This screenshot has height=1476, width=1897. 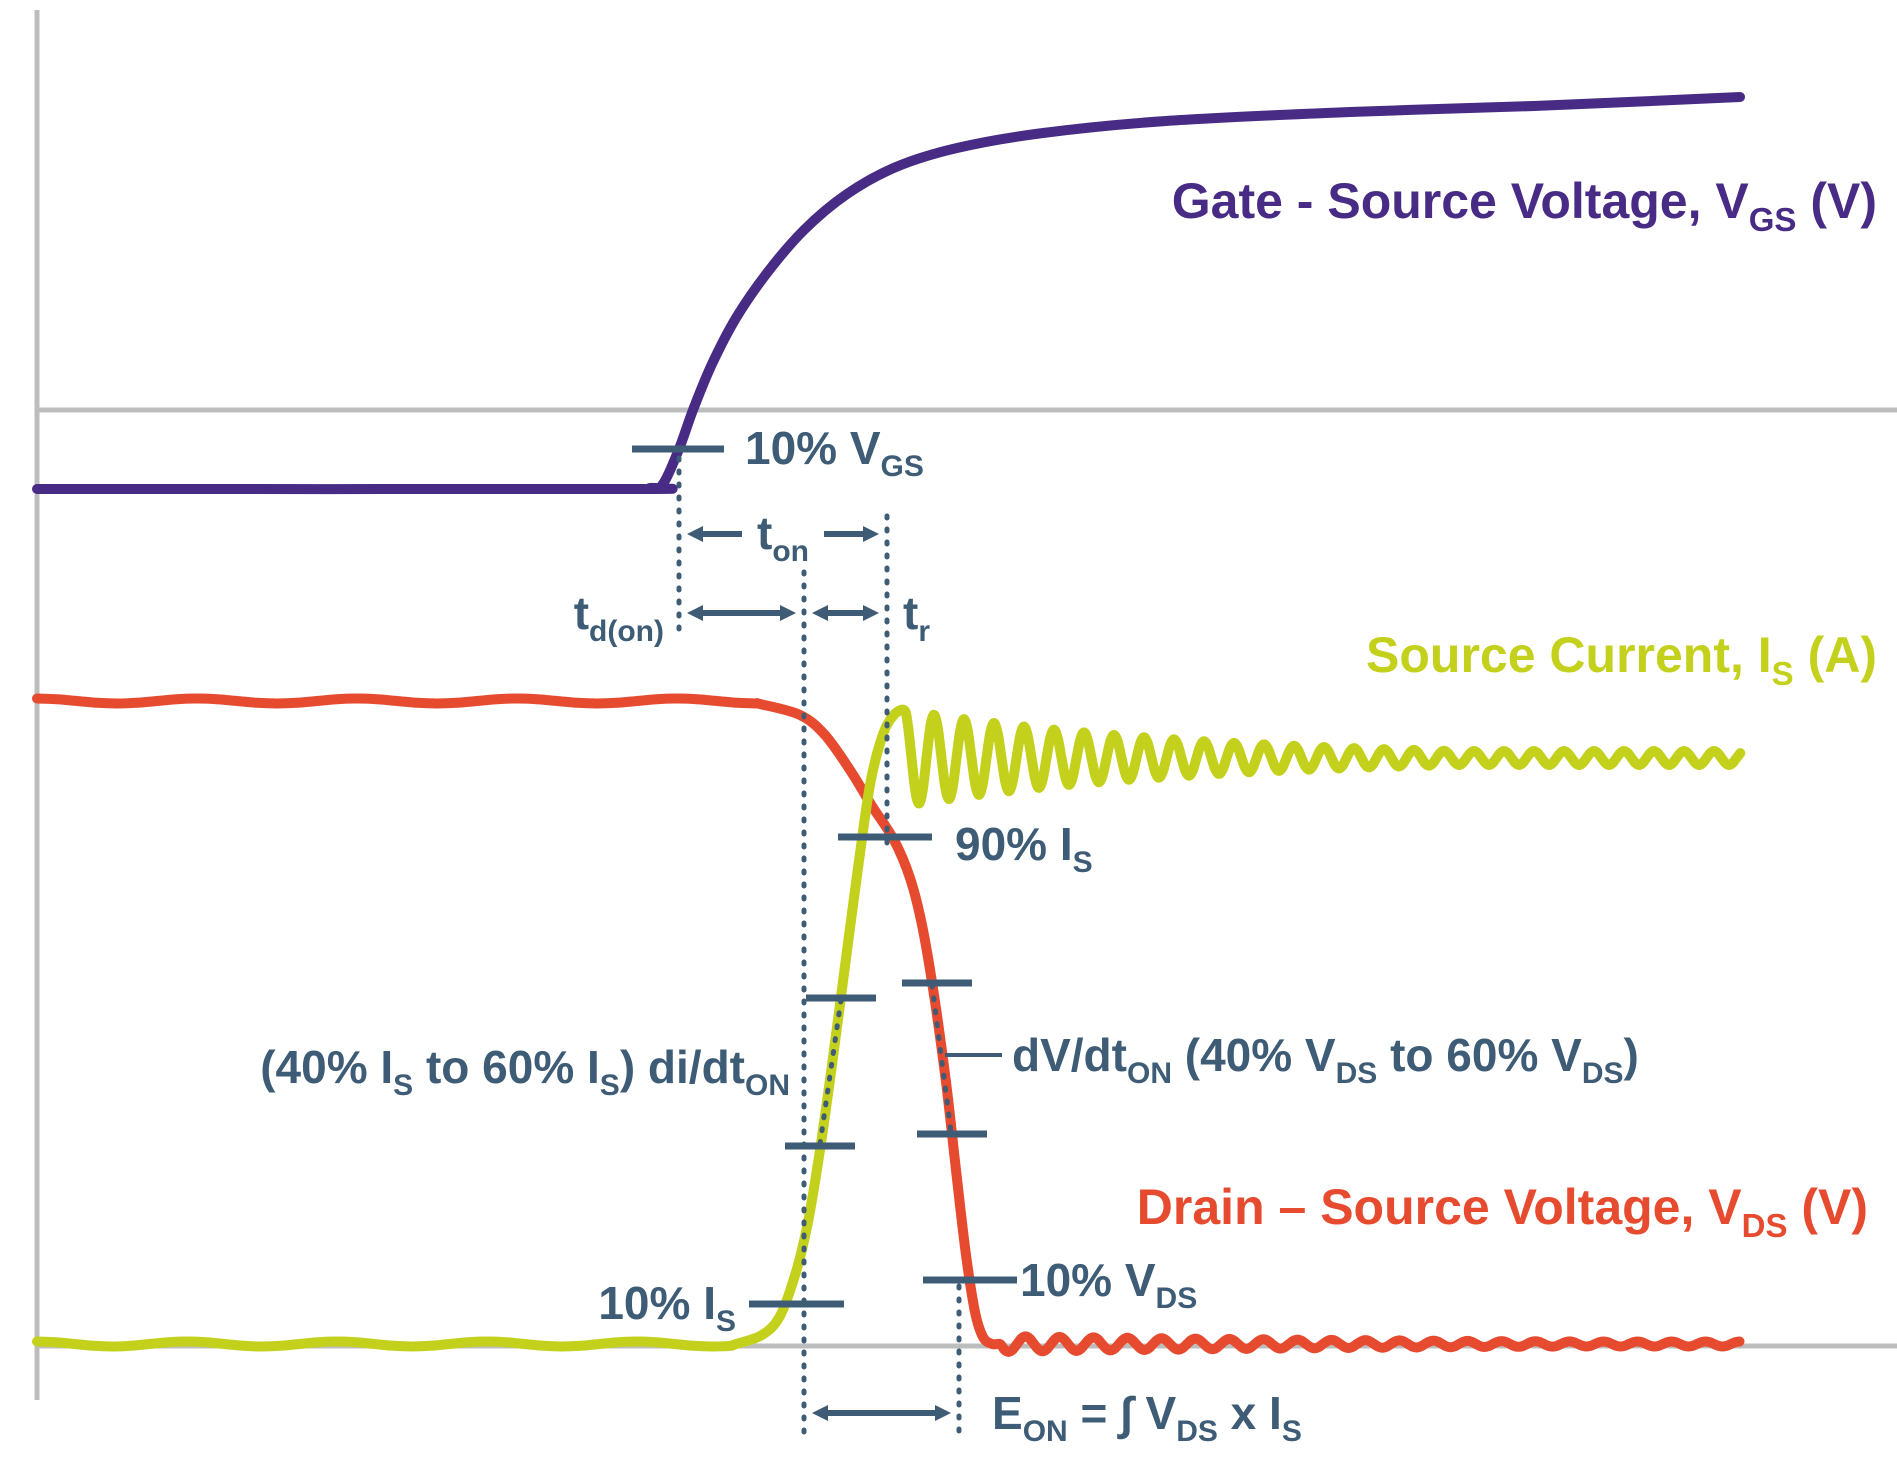 I want to click on arrow-td-on-head-left, so click(x=695, y=613).